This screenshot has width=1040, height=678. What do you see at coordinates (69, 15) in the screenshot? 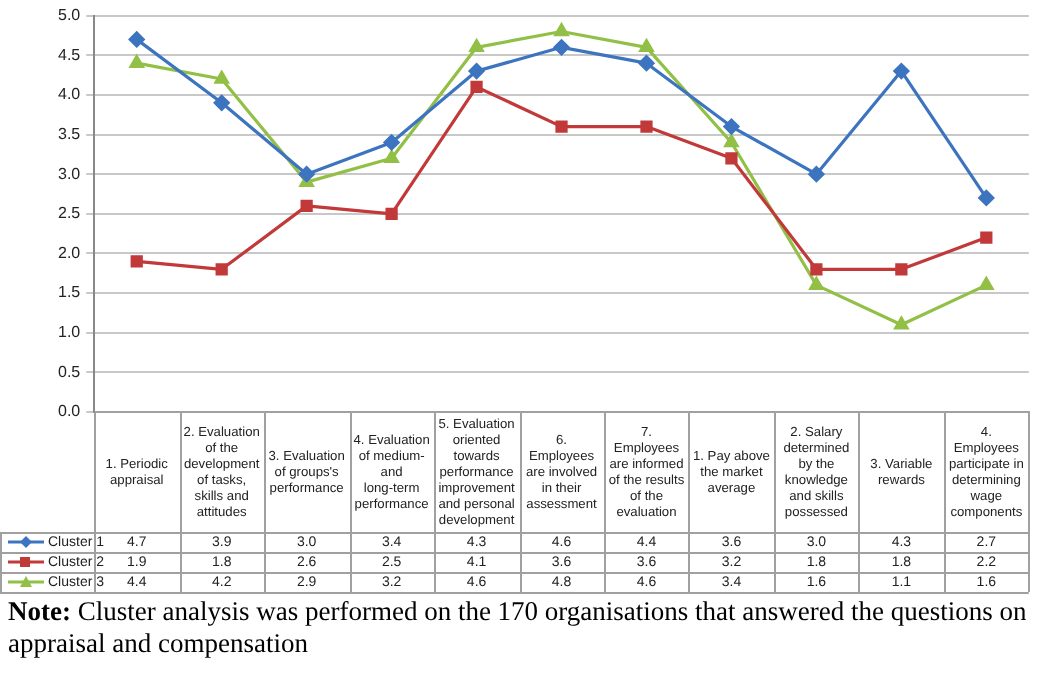
I see `y-tick-label: 5.0` at bounding box center [69, 15].